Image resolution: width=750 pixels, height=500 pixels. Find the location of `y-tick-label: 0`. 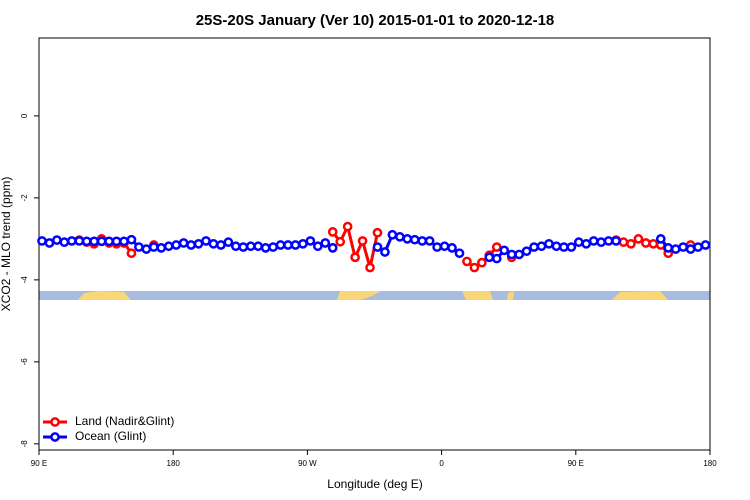

y-tick-label: 0 is located at coordinates (24, 115).